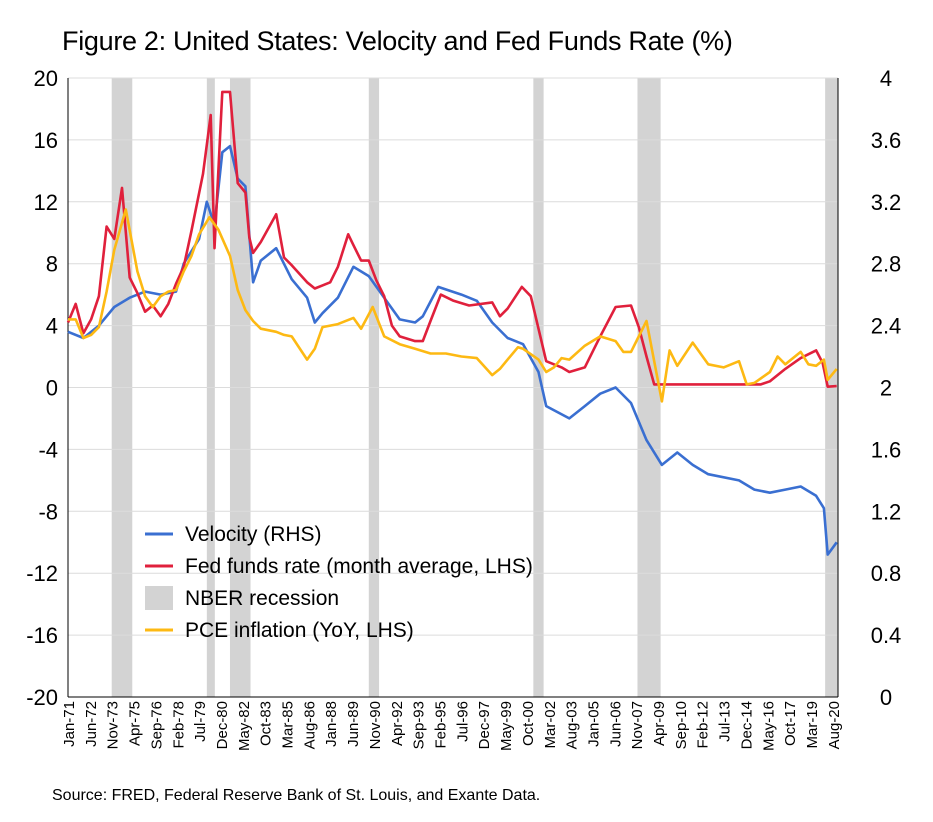  What do you see at coordinates (790, 723) in the screenshot?
I see `x-tick-label: Oct-17` at bounding box center [790, 723].